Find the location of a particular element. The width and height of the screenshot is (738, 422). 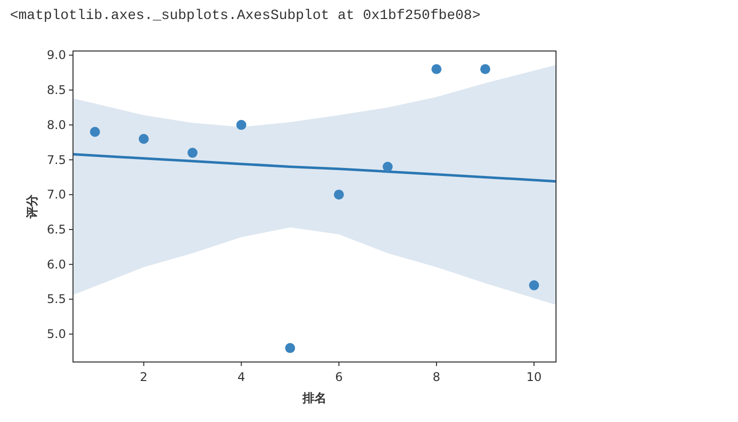

y-tick-label: 9.0 is located at coordinates (56, 55).